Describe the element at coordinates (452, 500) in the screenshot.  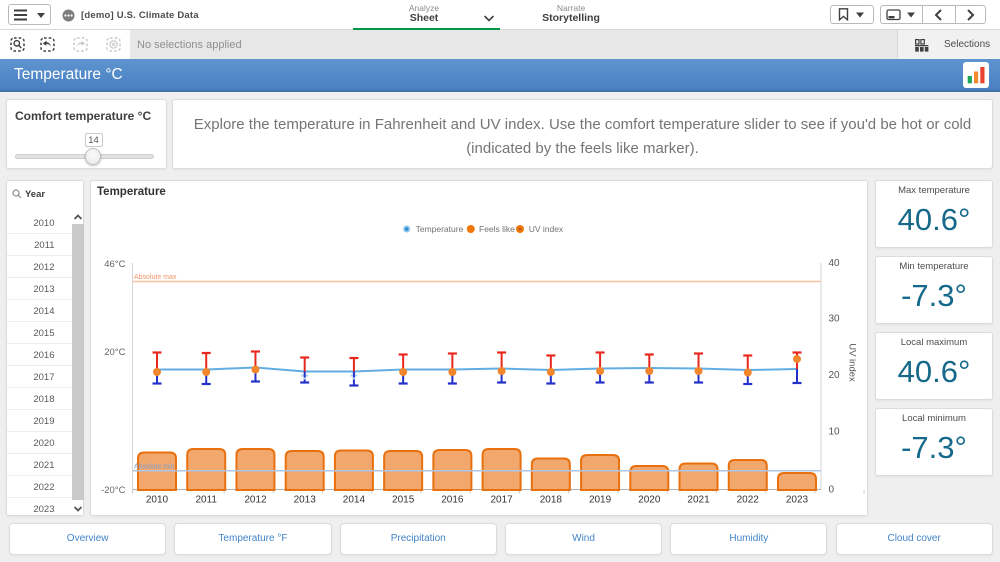
I see `svg-text: 2016` at that location.